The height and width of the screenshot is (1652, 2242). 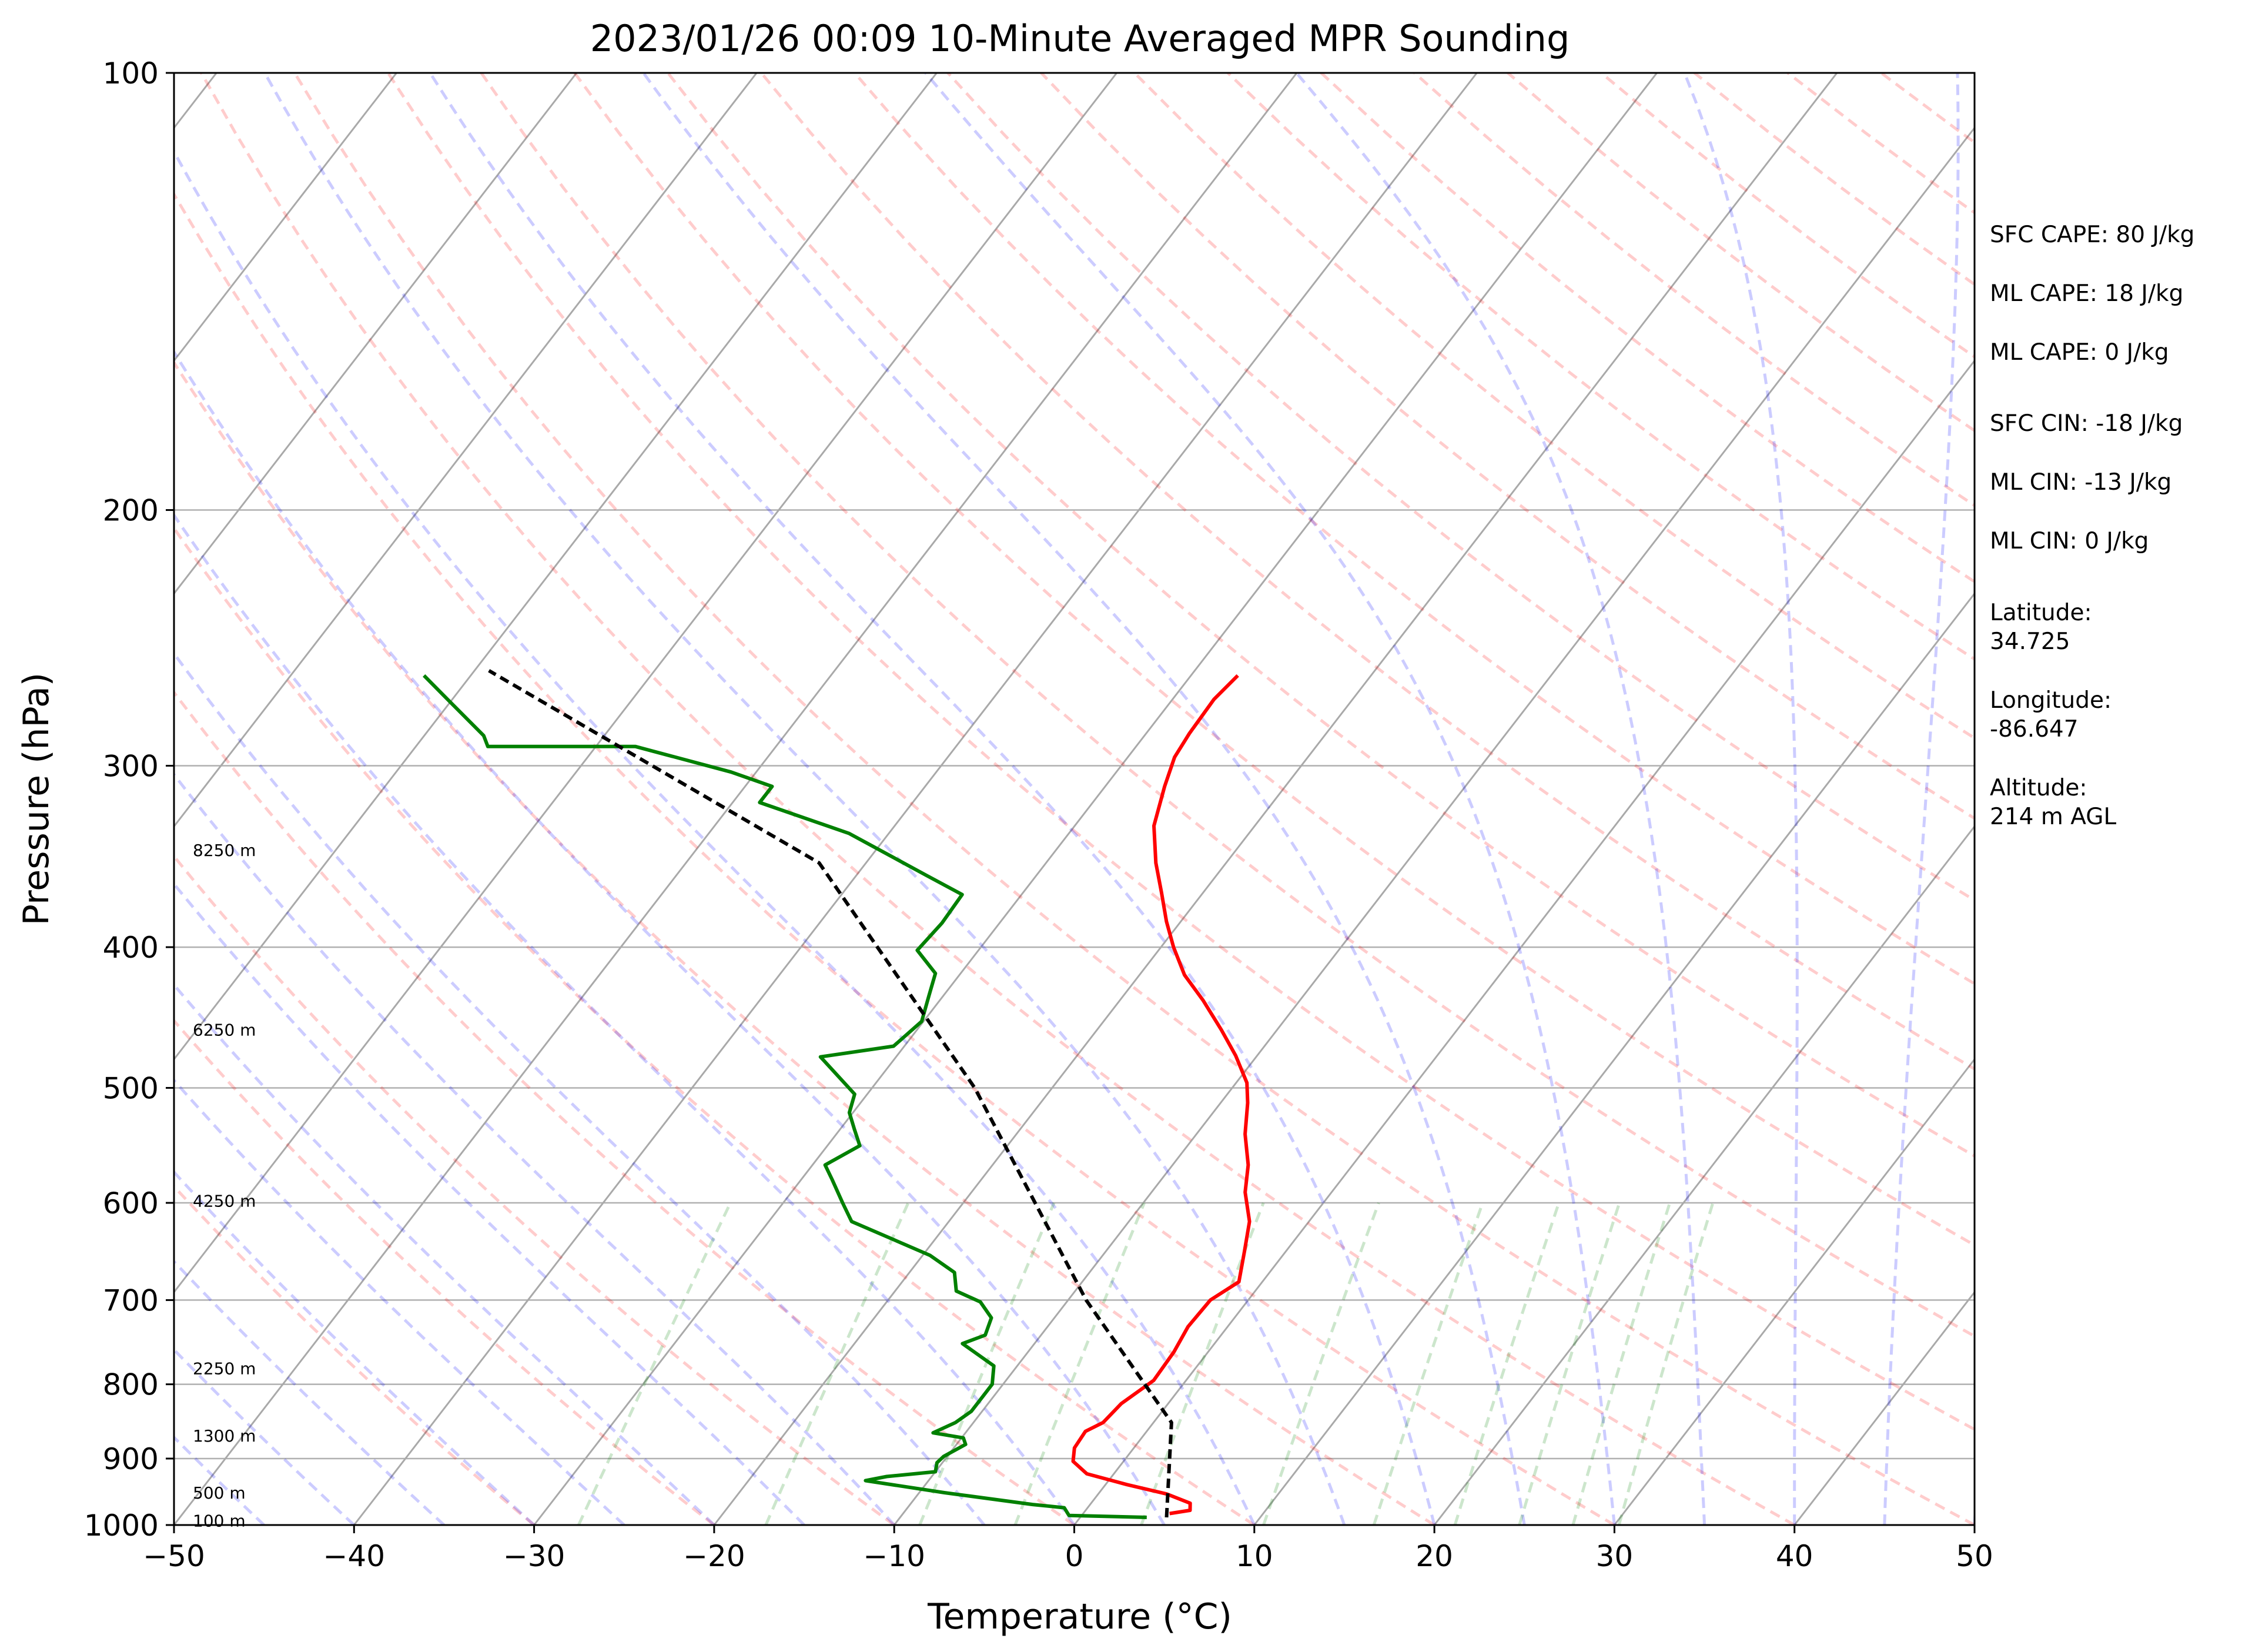 What do you see at coordinates (714, 1556) in the screenshot?
I see `x-tick-label: −20` at bounding box center [714, 1556].